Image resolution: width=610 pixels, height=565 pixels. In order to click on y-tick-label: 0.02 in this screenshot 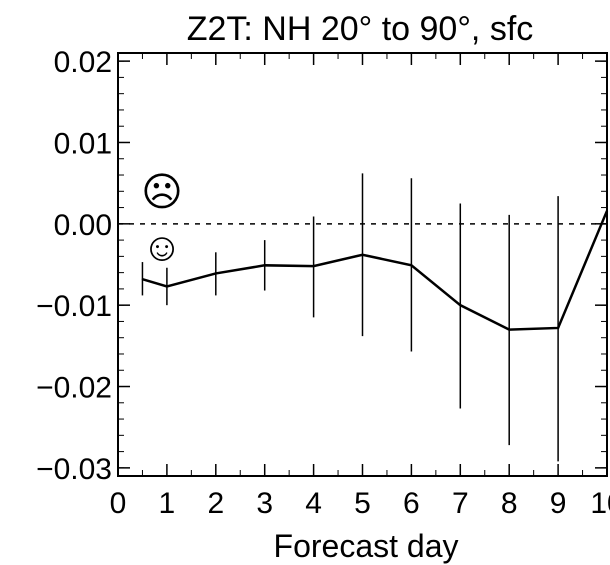, I will do `click(83, 62)`.